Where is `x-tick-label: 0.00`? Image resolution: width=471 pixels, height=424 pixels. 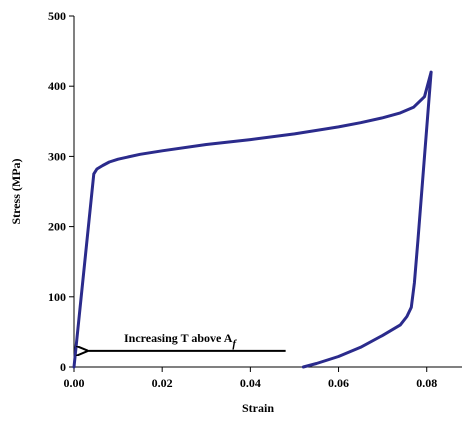
x-tick-label: 0.00 is located at coordinates (74, 383).